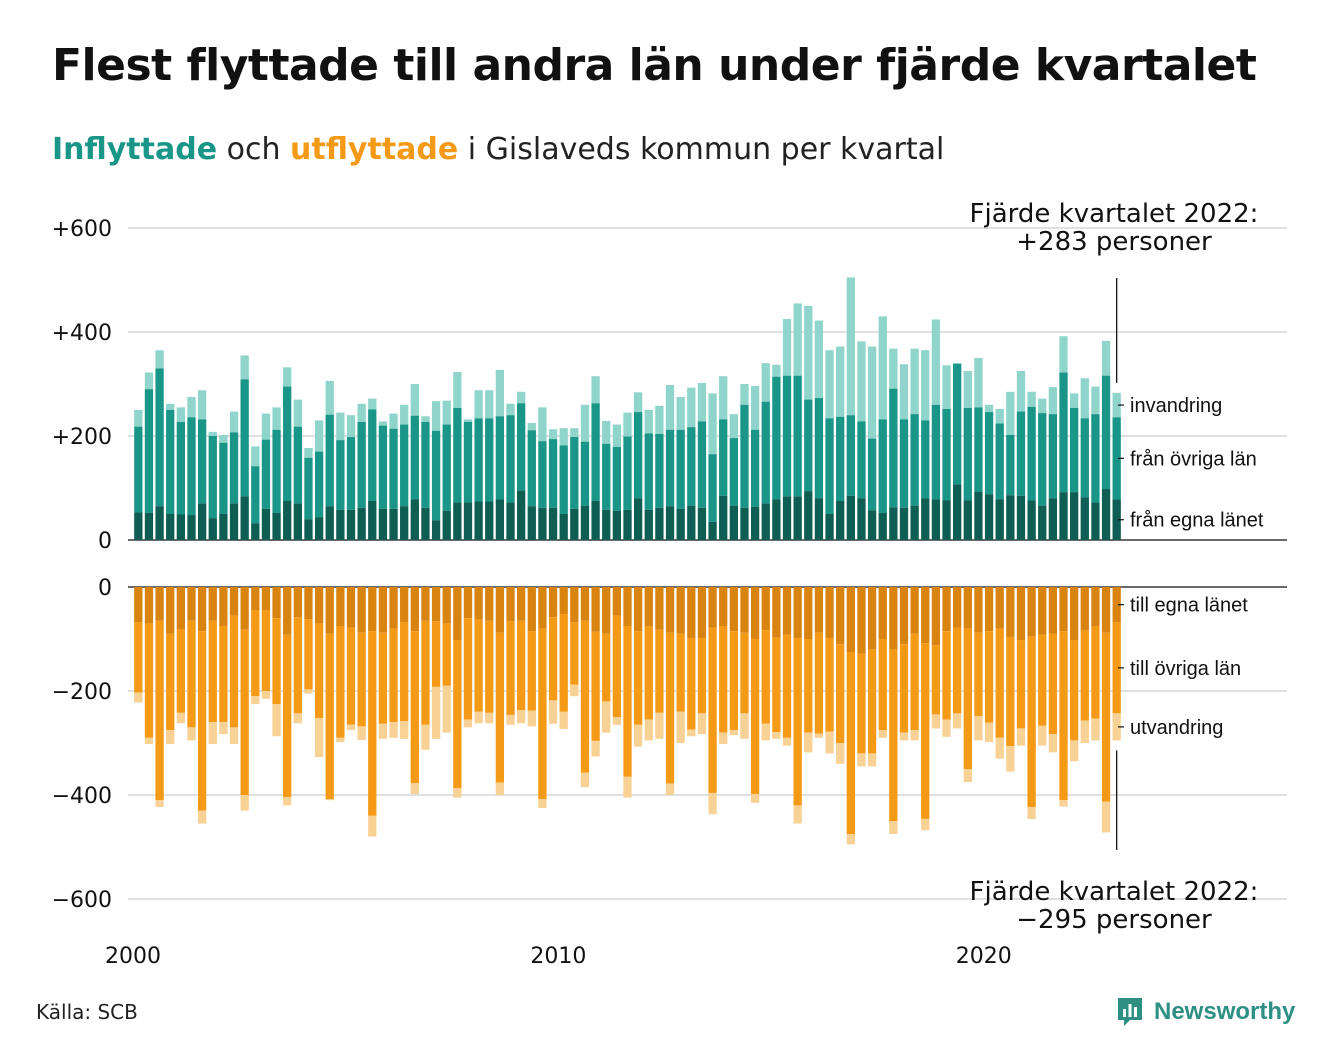 Image resolution: width=1340 pixels, height=1060 pixels. I want to click on brand-logo: Newsworthy, so click(1205, 1012).